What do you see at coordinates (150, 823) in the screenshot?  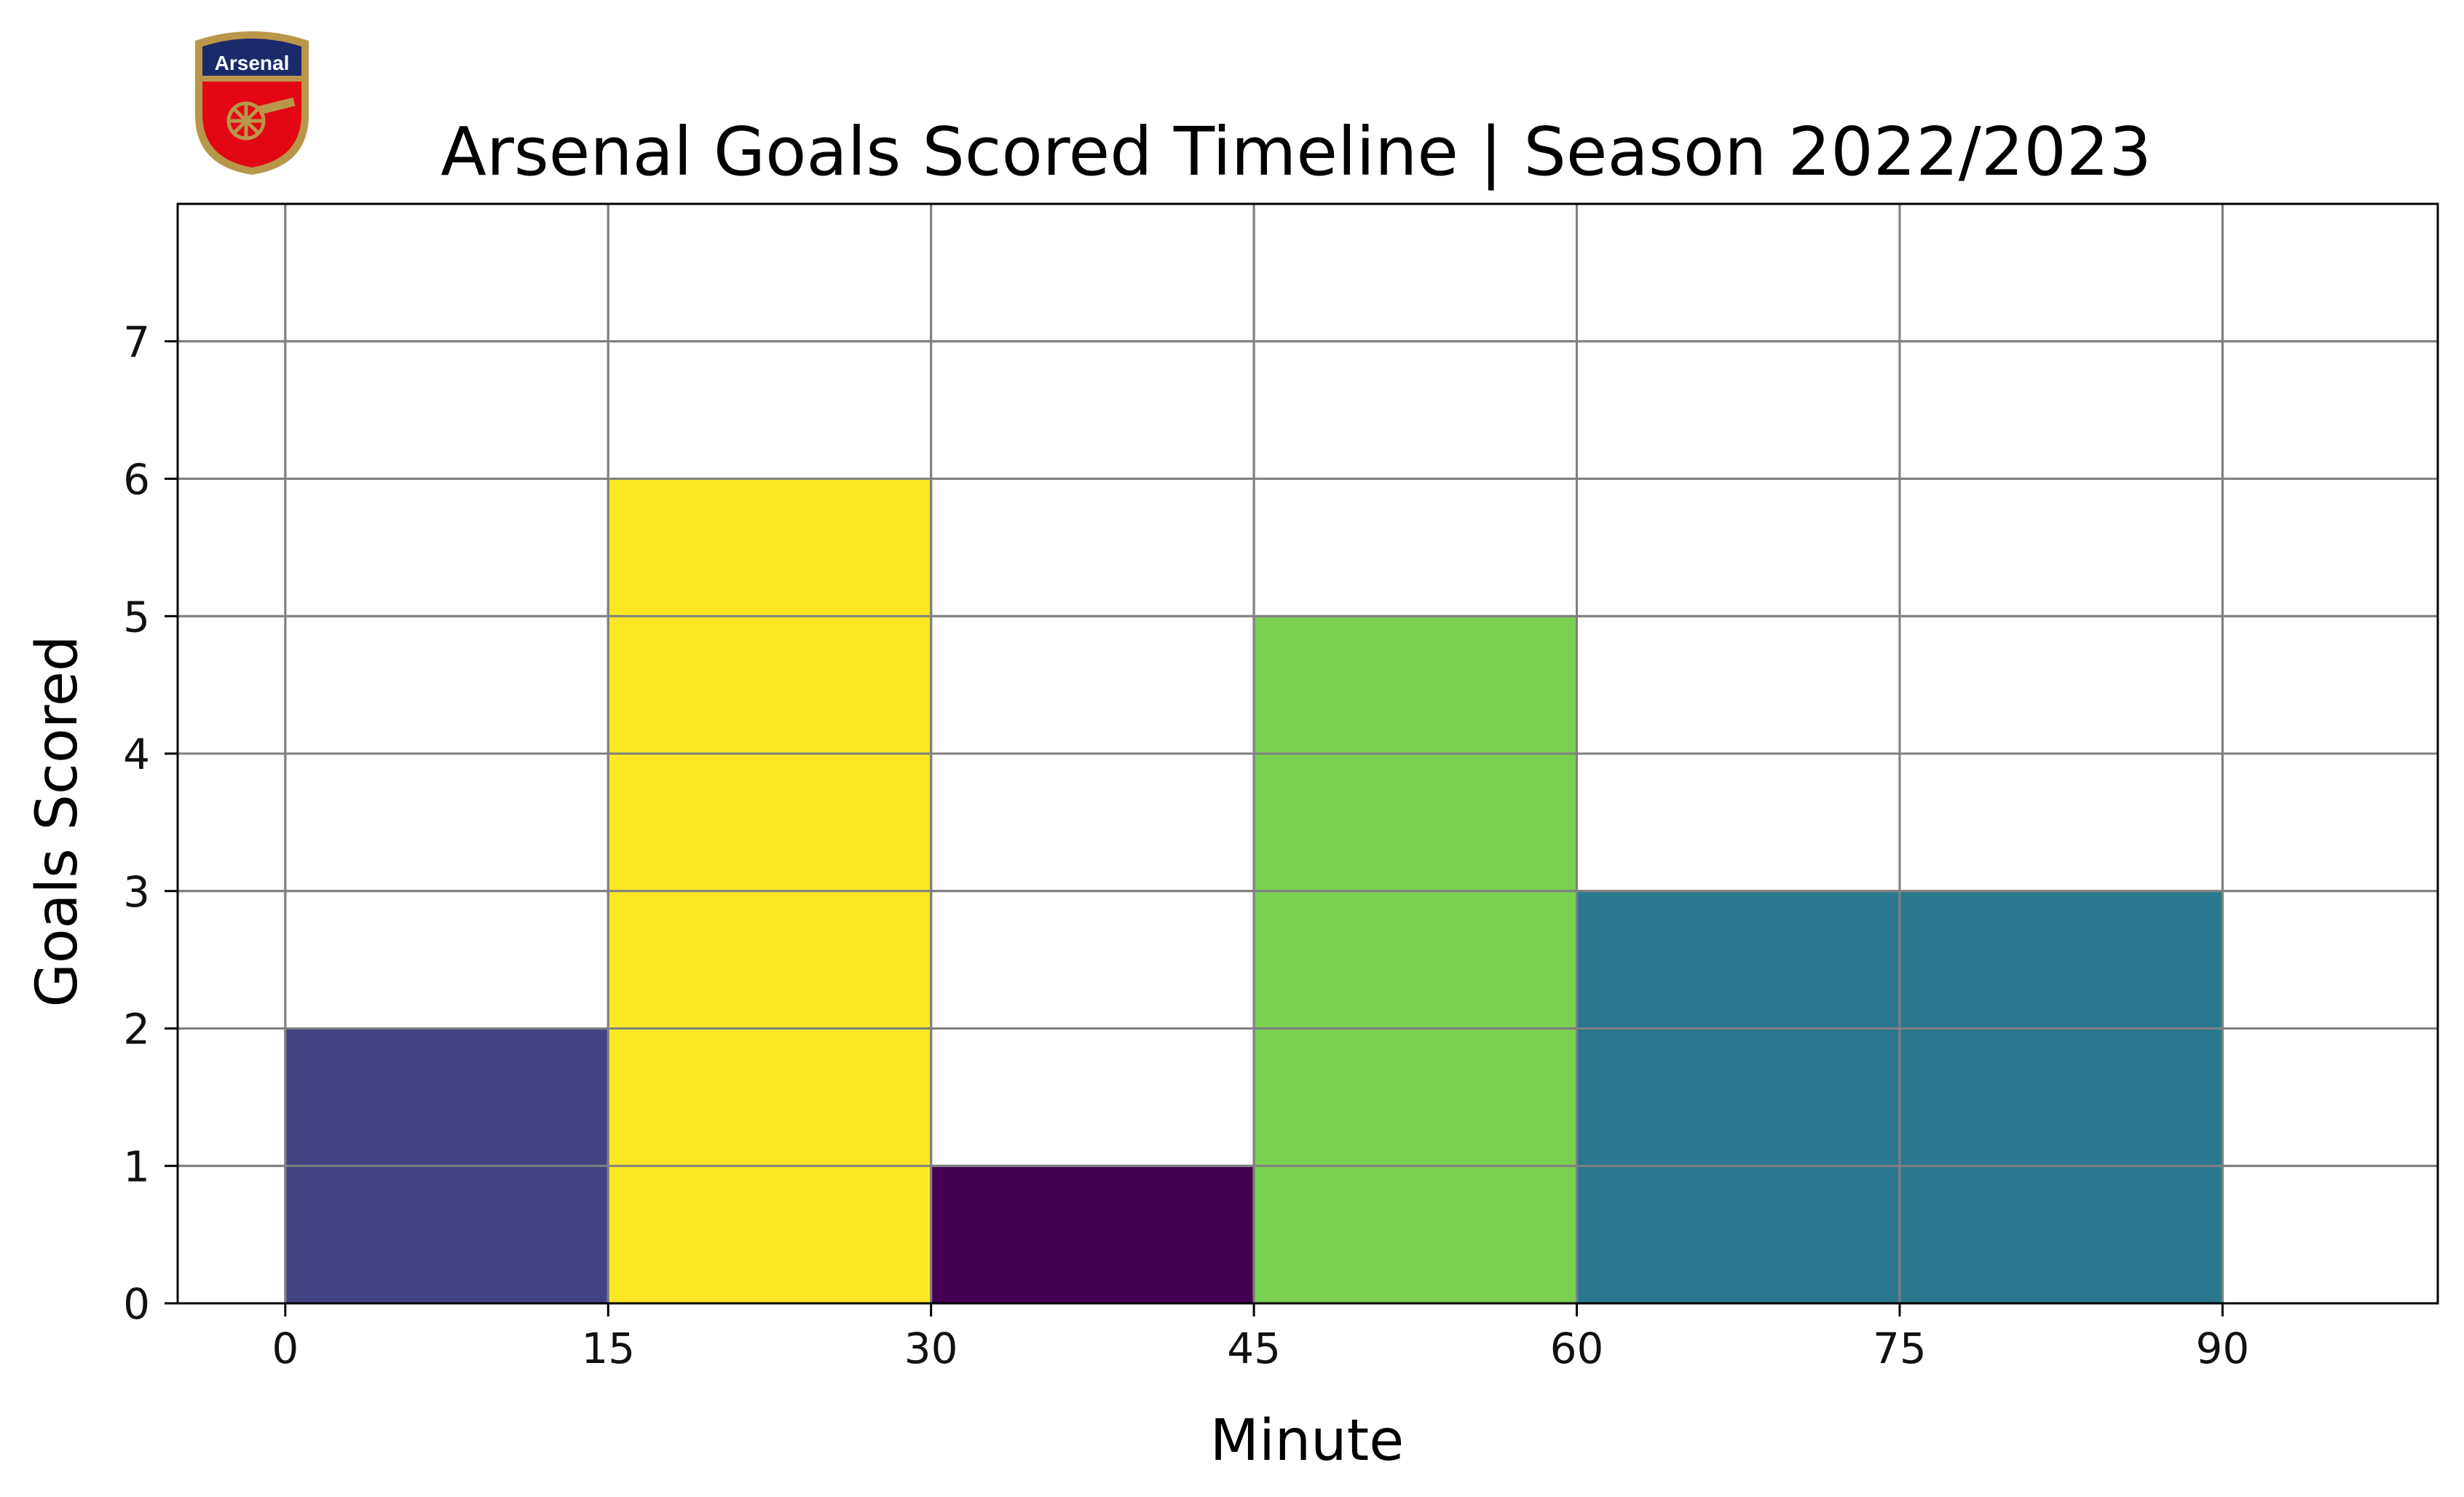 I see `y-axis-ticks: 0 1 2 3 4 5 6 7` at bounding box center [150, 823].